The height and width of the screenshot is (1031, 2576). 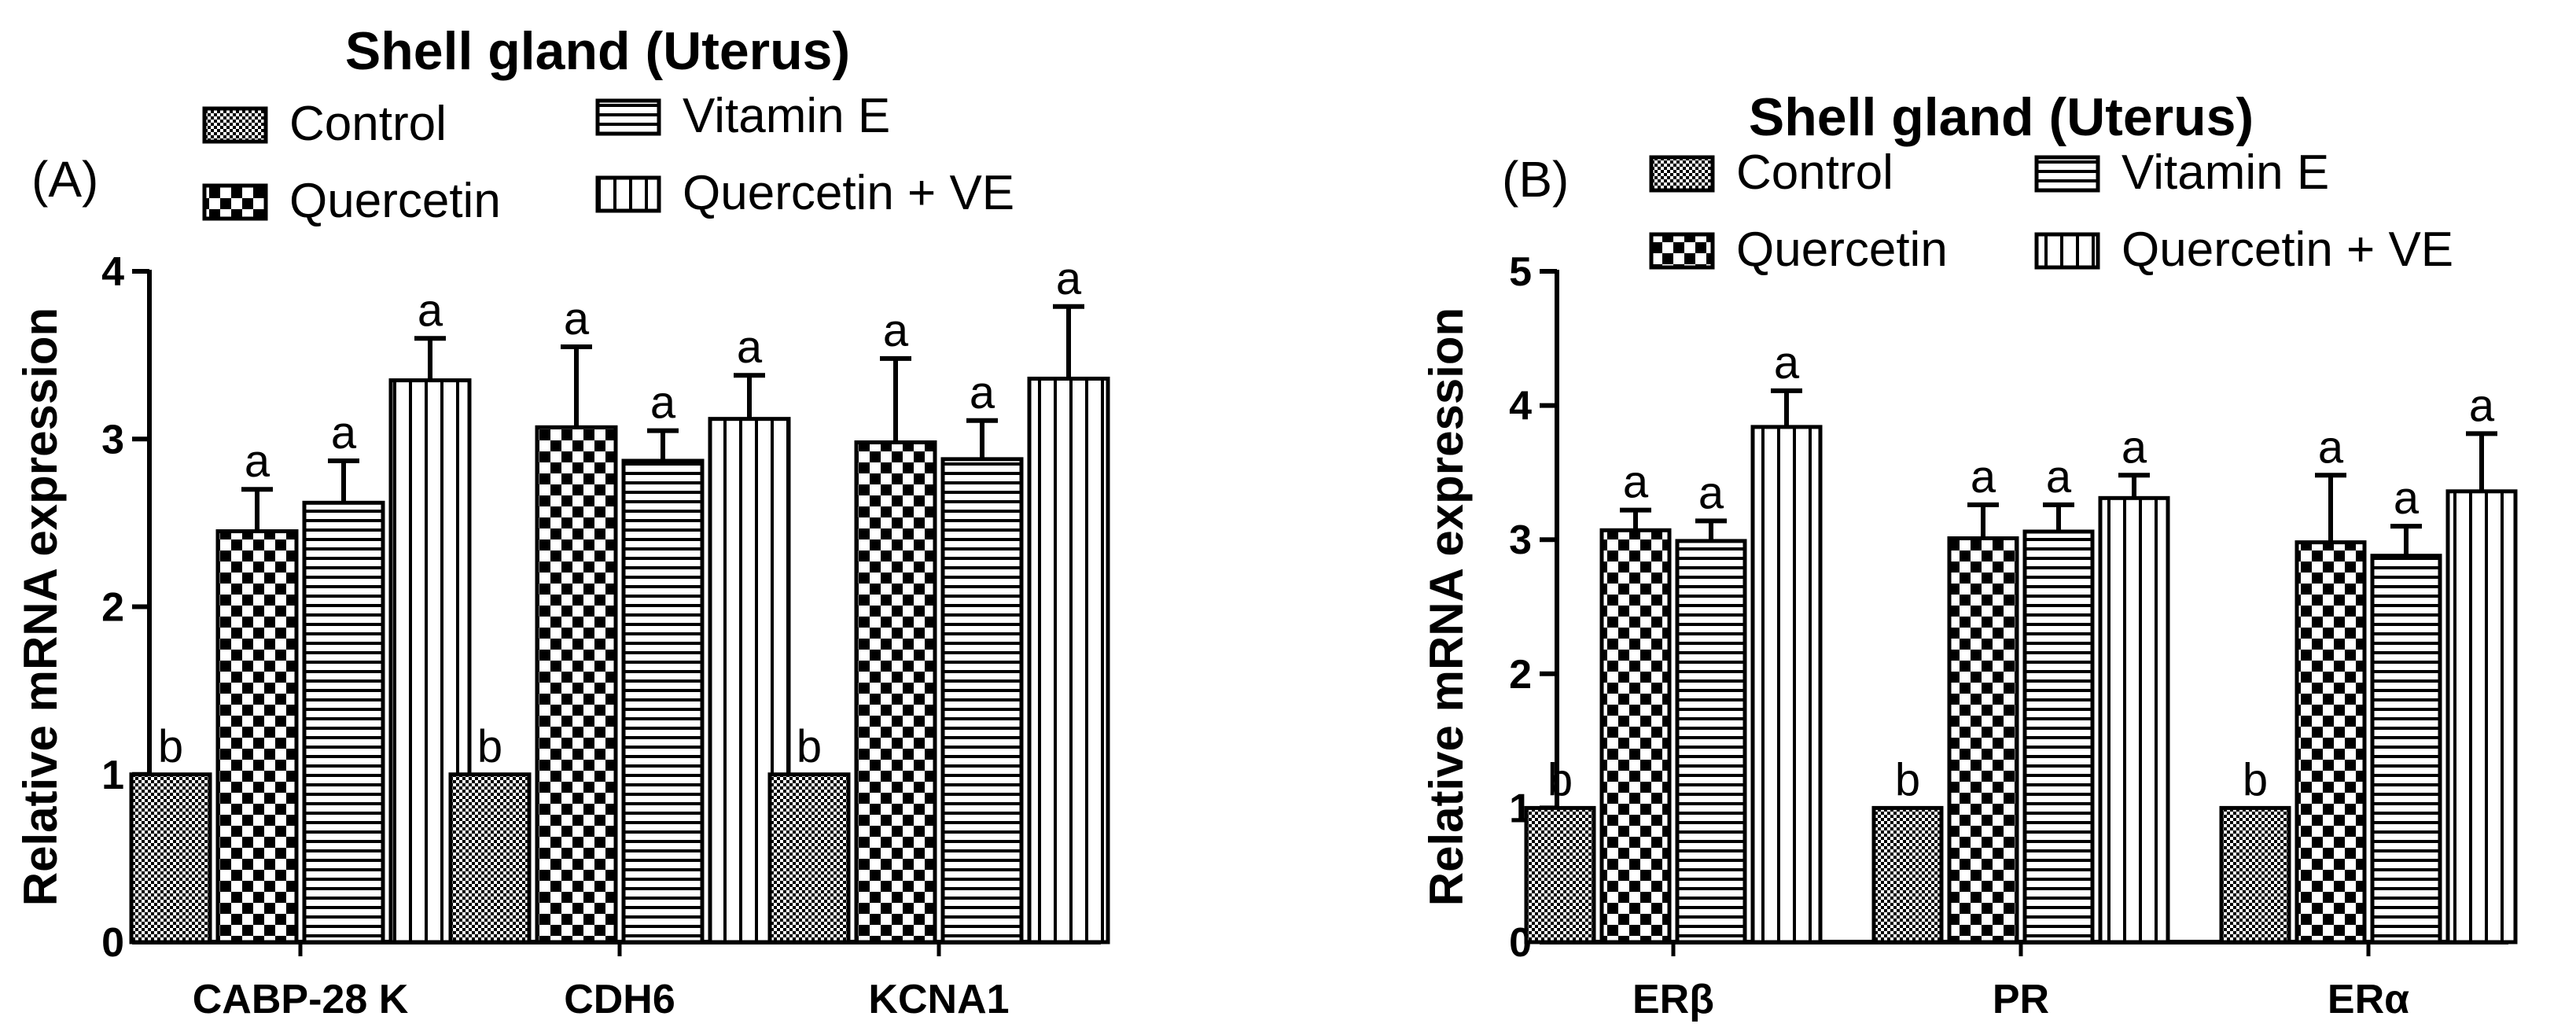 What do you see at coordinates (619, 1000) in the screenshot?
I see `x-tick-label: CDH6` at bounding box center [619, 1000].